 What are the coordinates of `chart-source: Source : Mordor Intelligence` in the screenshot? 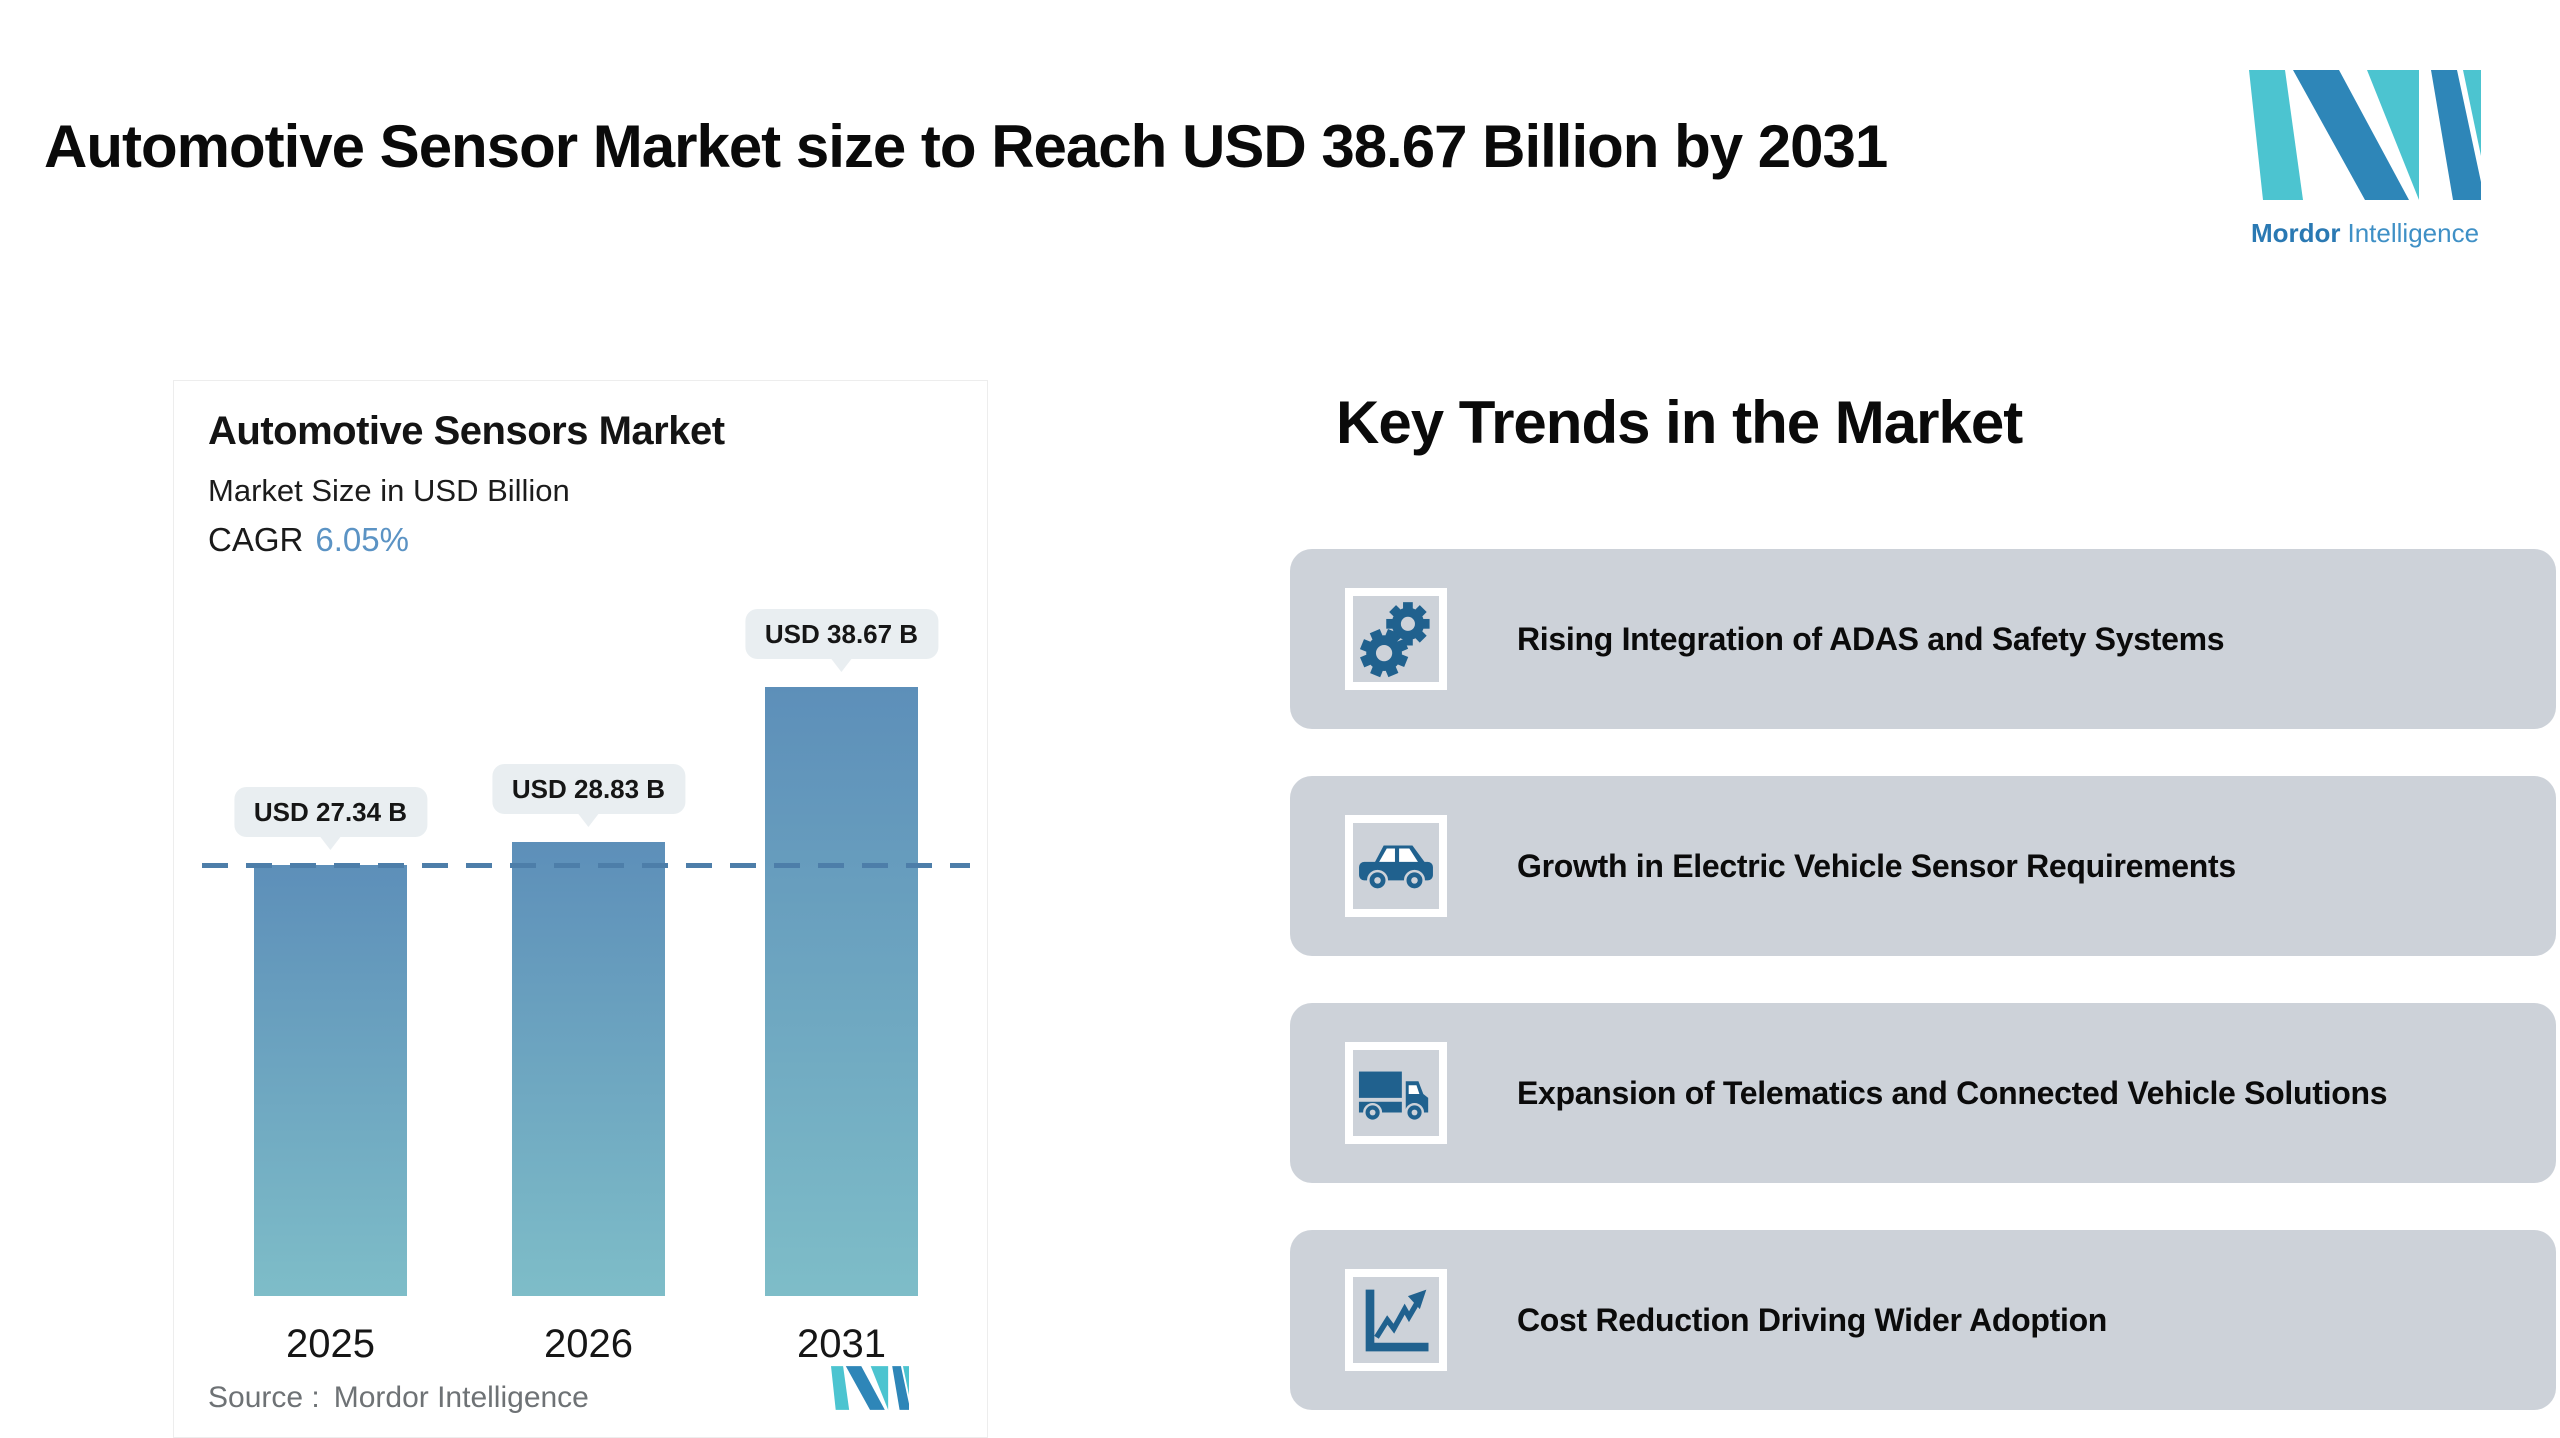 It's located at (398, 1398).